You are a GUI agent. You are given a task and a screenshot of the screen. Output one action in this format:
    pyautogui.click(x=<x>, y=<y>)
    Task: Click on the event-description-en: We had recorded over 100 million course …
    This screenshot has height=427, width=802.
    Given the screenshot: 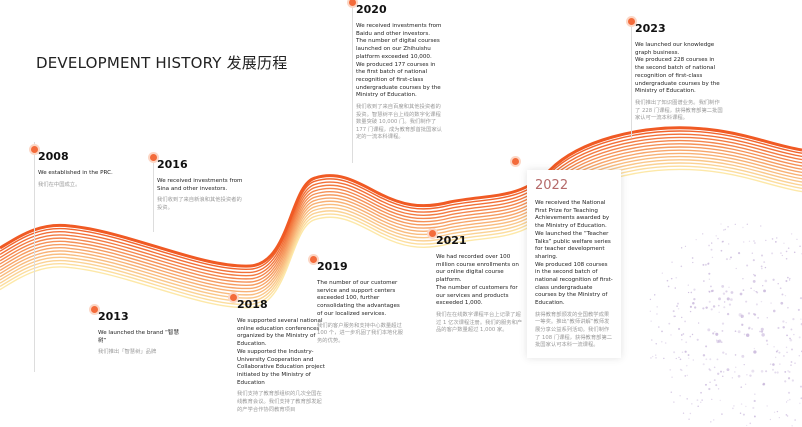 What is the action you would take?
    pyautogui.click(x=477, y=280)
    